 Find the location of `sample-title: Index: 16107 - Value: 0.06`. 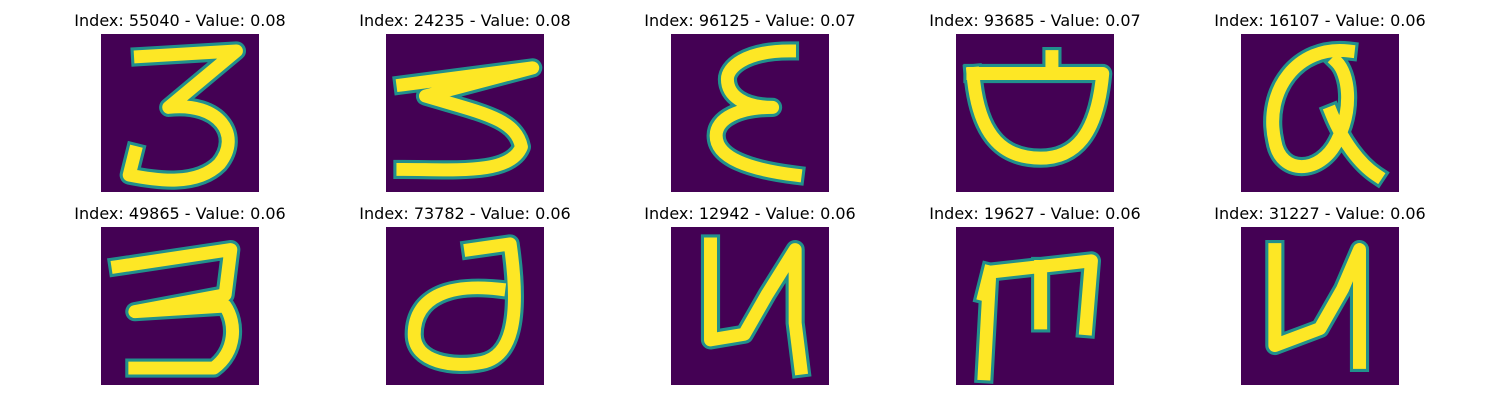

sample-title: Index: 16107 - Value: 0.06 is located at coordinates (1320, 20).